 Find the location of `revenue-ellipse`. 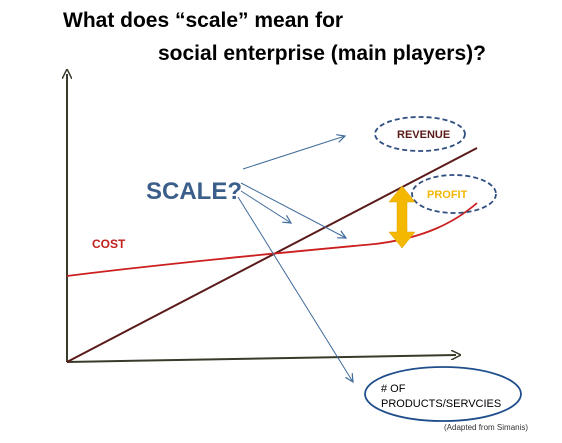

revenue-ellipse is located at coordinates (420, 134).